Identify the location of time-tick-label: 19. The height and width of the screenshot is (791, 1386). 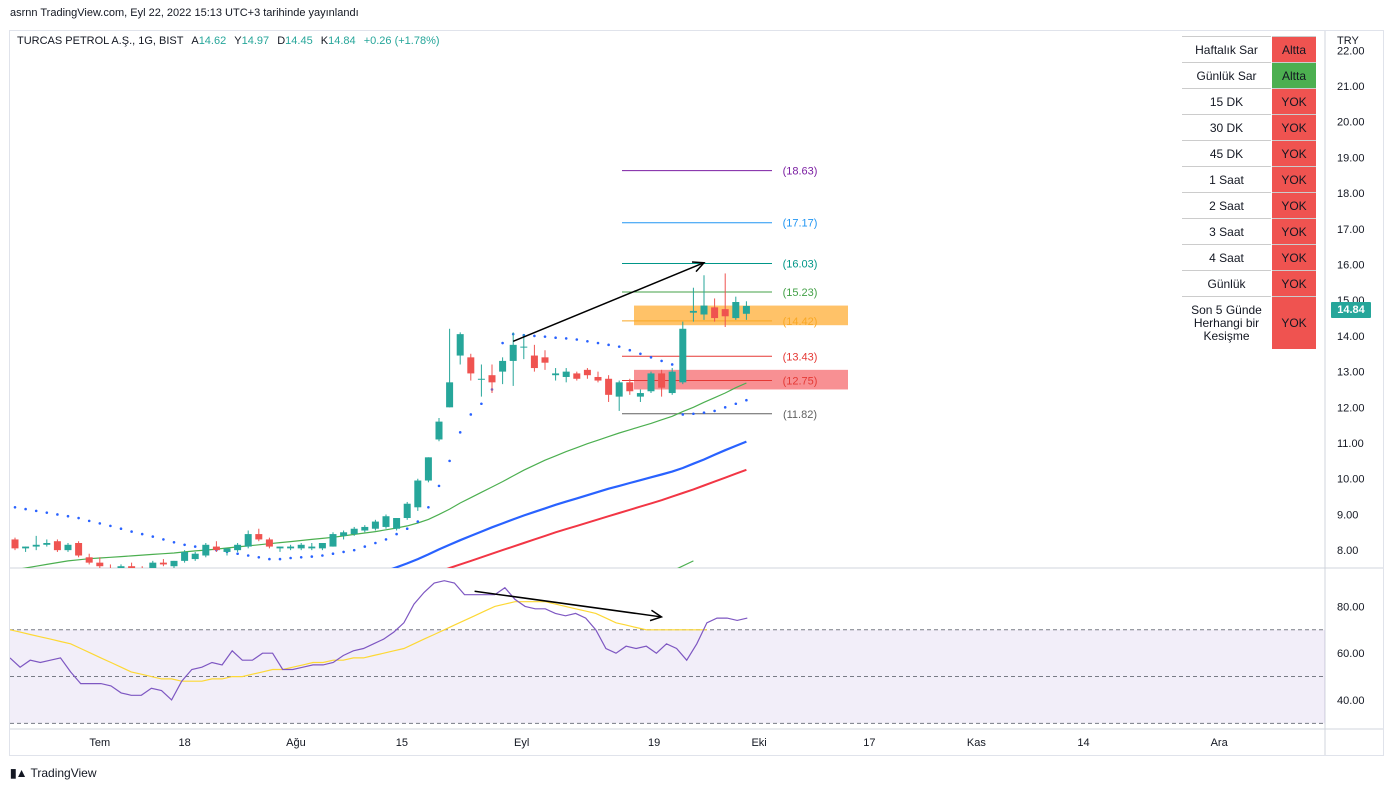
(654, 743).